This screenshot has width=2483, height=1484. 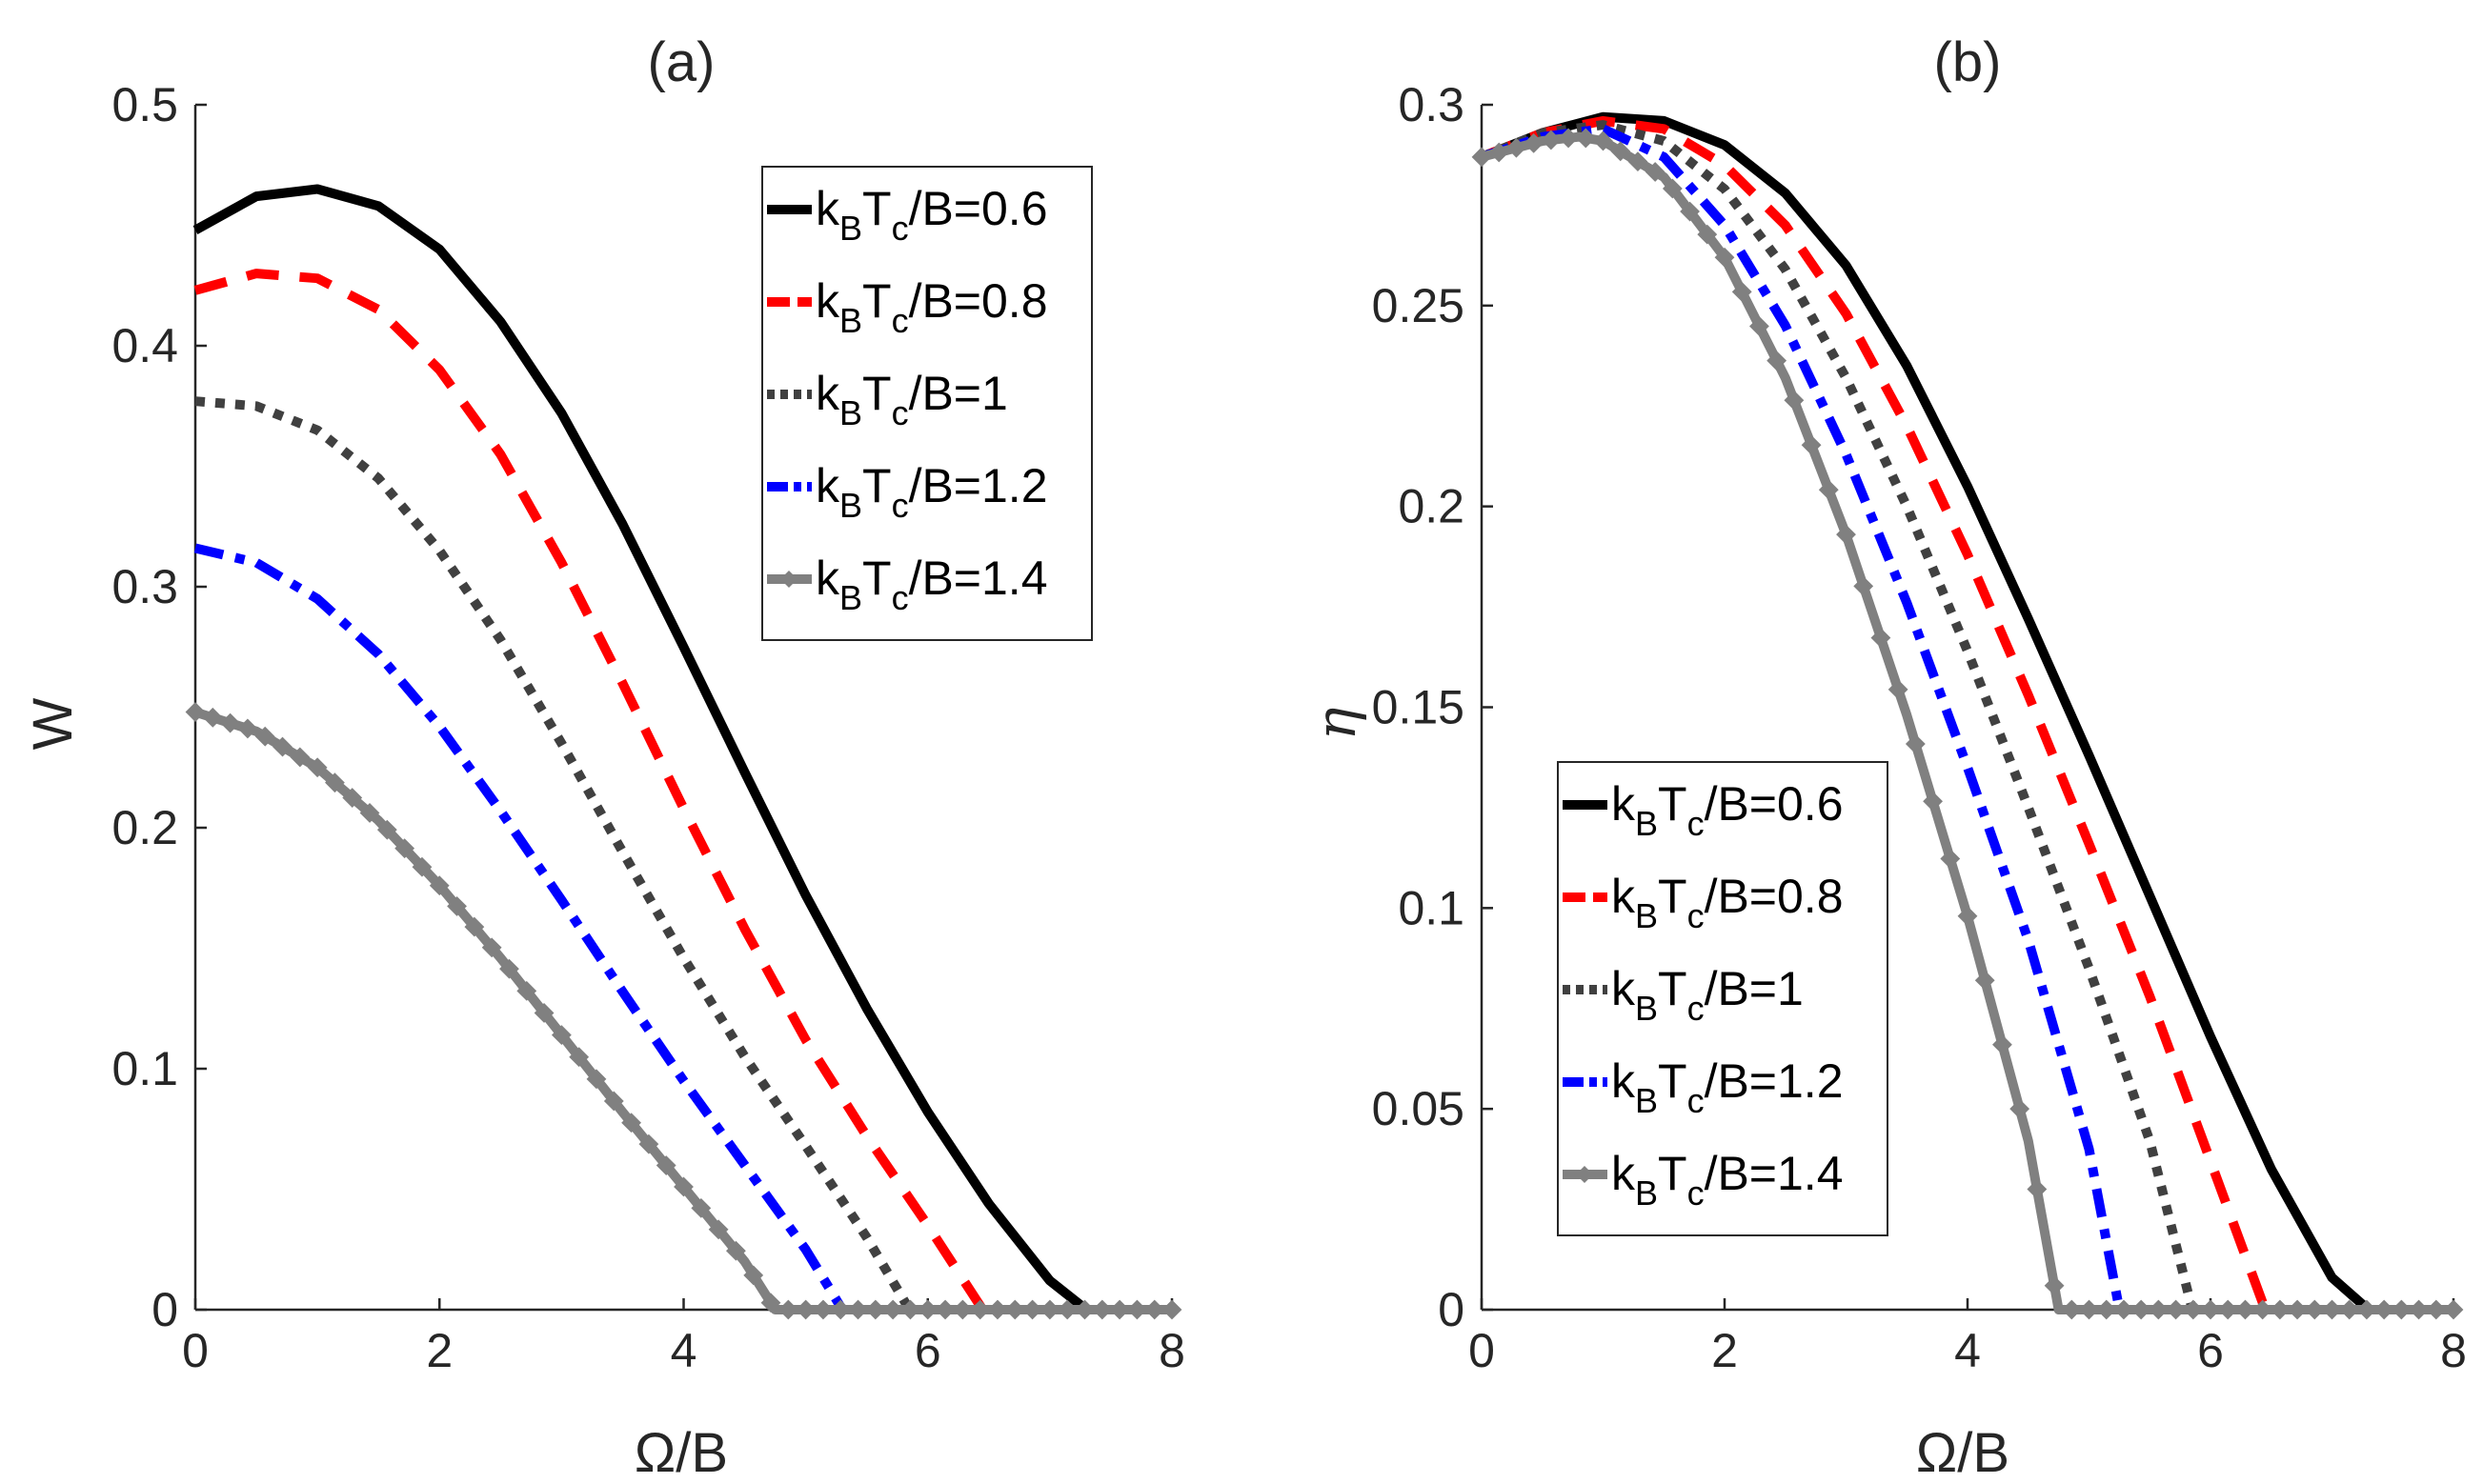 I want to click on panel-a-y-tick-label: 0.1, so click(x=144, y=1069).